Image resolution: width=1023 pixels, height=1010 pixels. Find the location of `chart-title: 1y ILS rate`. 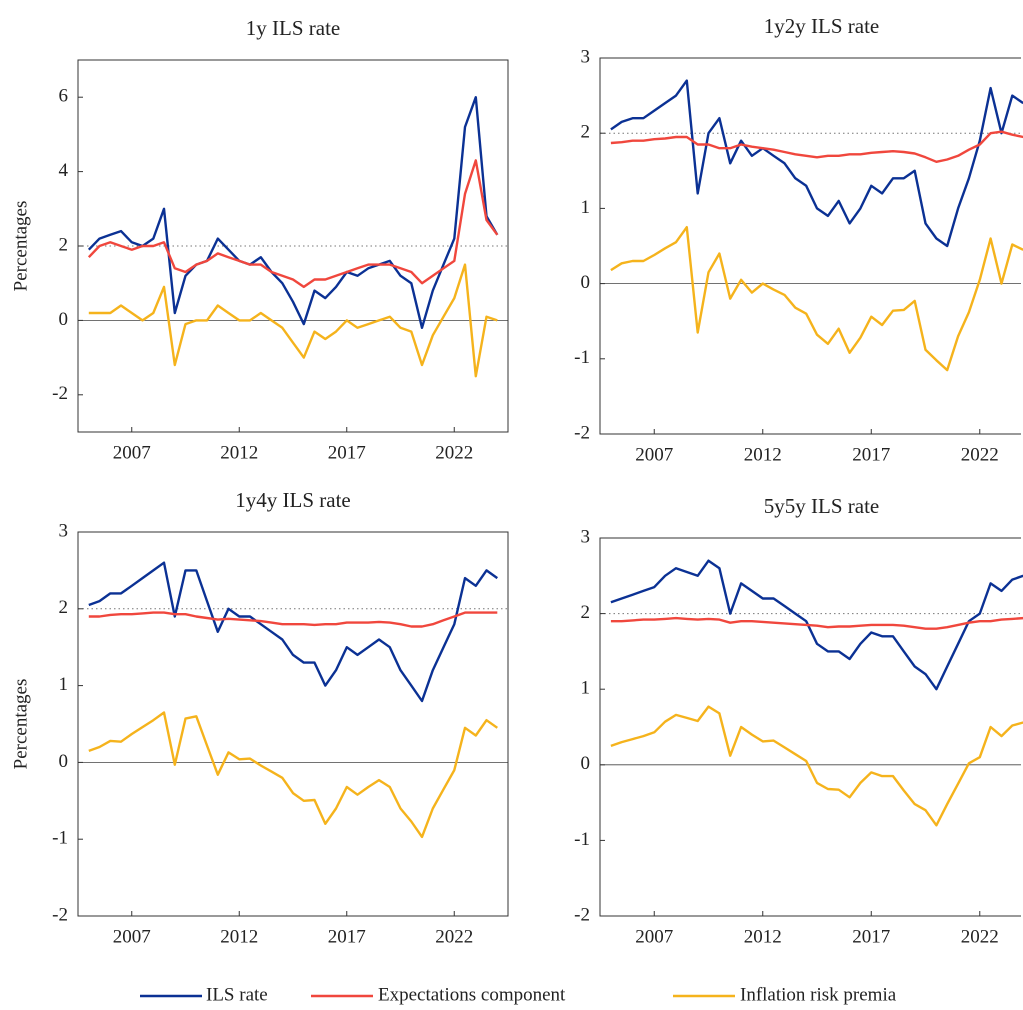

chart-title: 1y ILS rate is located at coordinates (293, 28).